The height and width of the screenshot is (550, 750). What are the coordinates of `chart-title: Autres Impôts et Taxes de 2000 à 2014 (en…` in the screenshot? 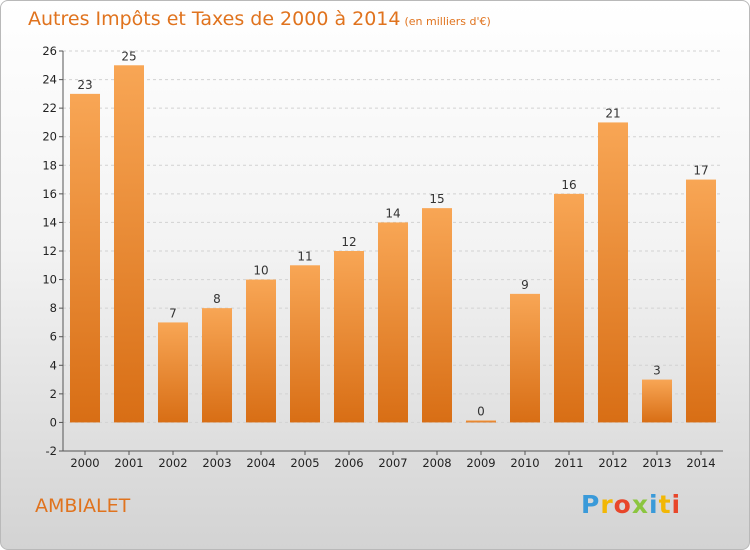 It's located at (259, 19).